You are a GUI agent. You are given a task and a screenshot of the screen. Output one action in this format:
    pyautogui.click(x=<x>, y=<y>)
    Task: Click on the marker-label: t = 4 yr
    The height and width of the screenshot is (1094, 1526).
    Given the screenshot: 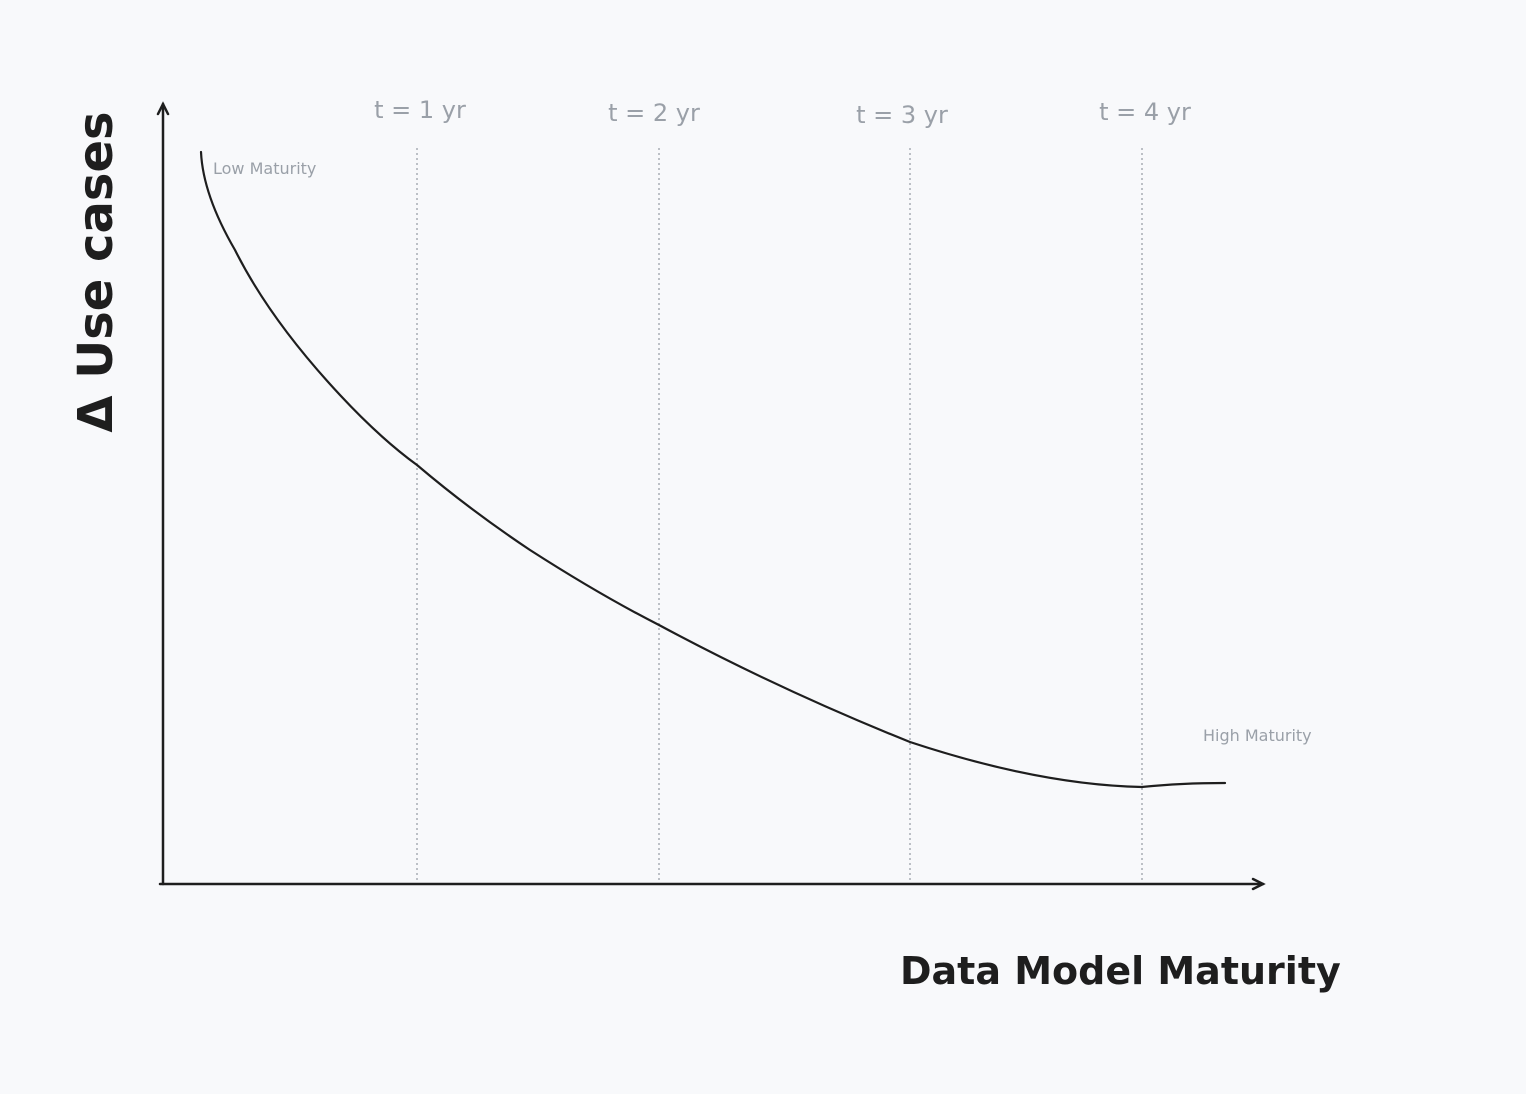 What is the action you would take?
    pyautogui.click(x=1145, y=112)
    